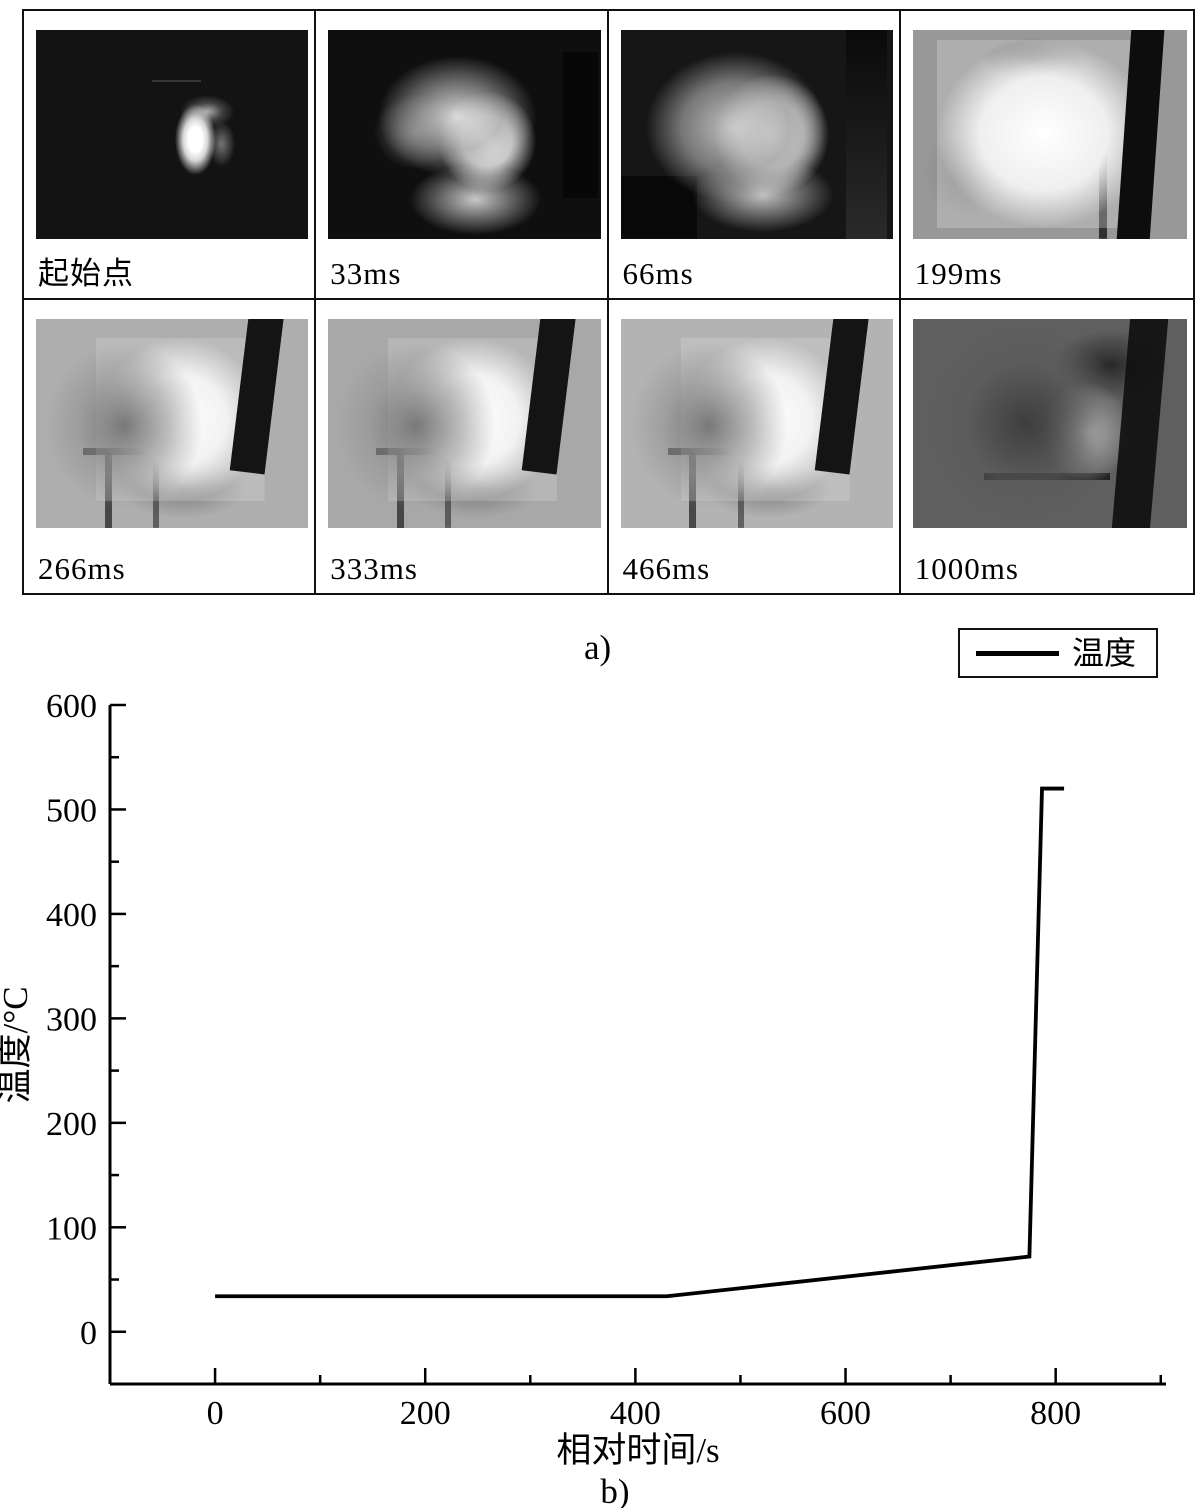 The image size is (1203, 1508). Describe the element at coordinates (215, 1413) in the screenshot. I see `x-tick-label: 0` at that location.